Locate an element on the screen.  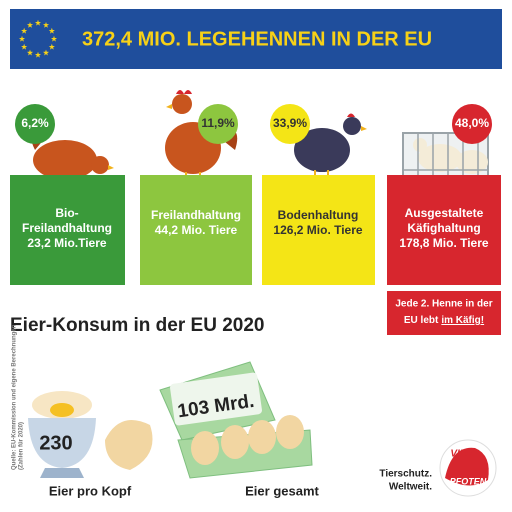
note-emphasis: im Käfig! is located at coordinates (462, 320).